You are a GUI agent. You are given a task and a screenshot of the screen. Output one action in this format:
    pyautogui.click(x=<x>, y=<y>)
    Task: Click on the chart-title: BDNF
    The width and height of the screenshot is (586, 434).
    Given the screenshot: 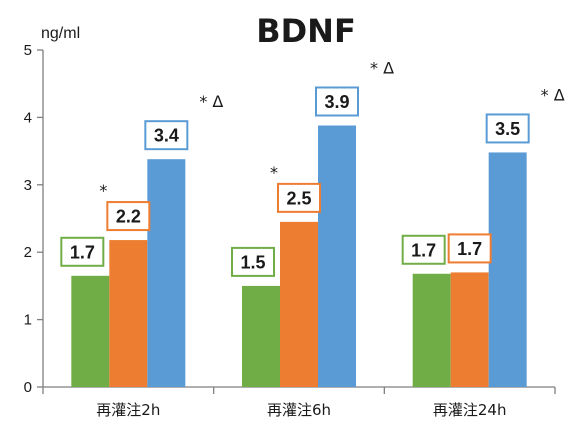 What is the action you would take?
    pyautogui.click(x=306, y=31)
    